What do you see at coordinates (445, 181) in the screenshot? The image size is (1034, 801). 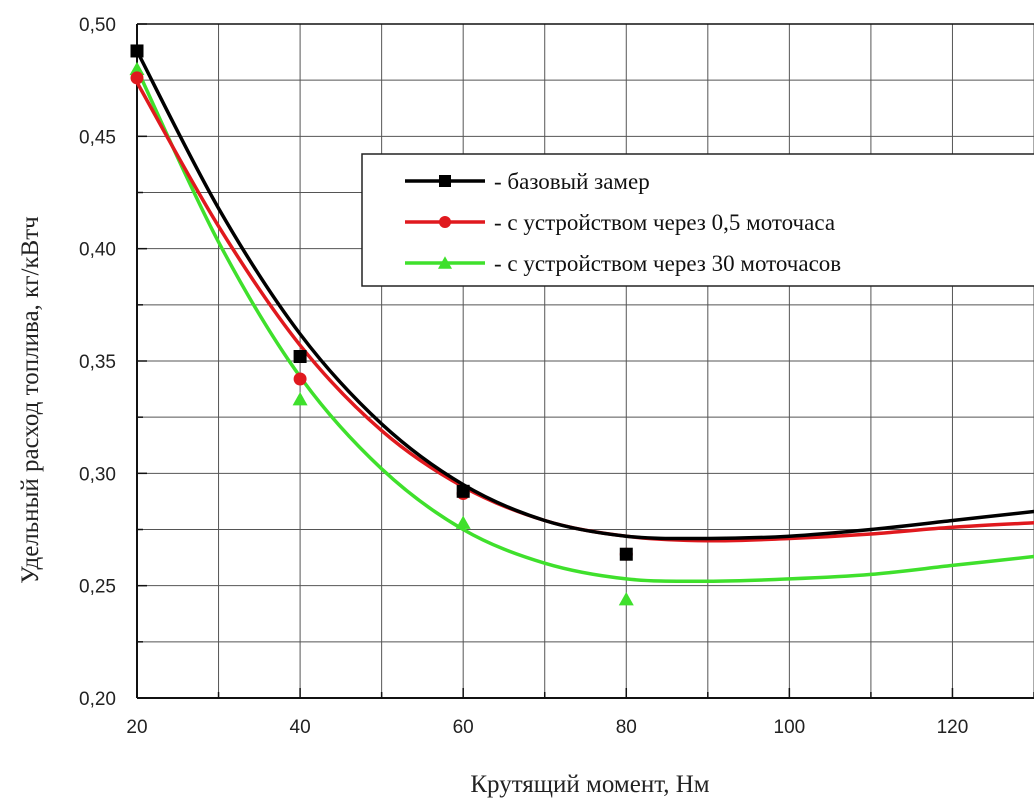 I see `legend-marker-square` at bounding box center [445, 181].